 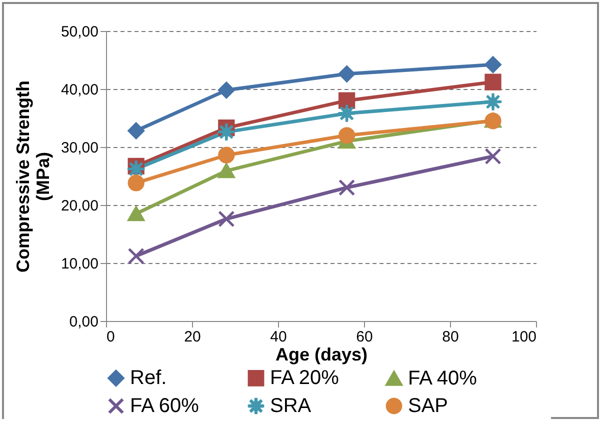 I want to click on legend-label: FA 20%, so click(x=305, y=378).